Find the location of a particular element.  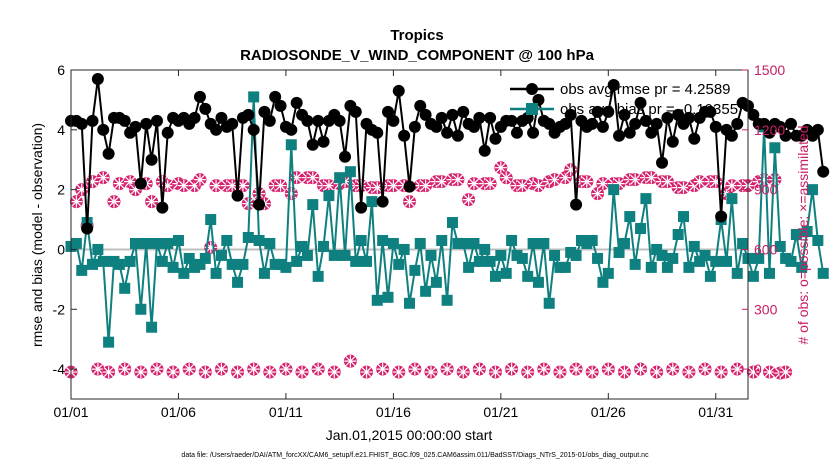

y-tick-label-right: 0 is located at coordinates (758, 369).